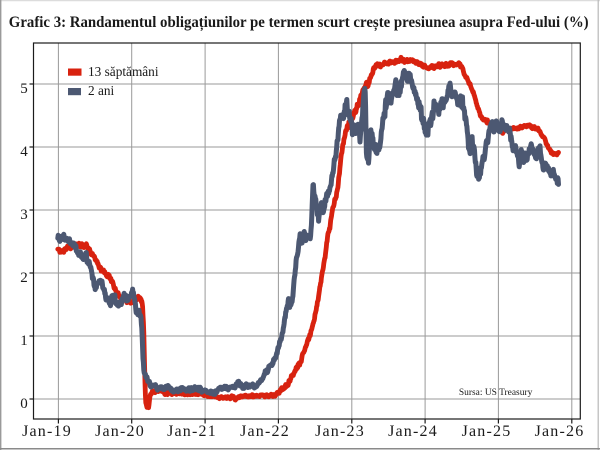 Image resolution: width=600 pixels, height=451 pixels. What do you see at coordinates (487, 431) in the screenshot?
I see `svg-text: Jan-25` at bounding box center [487, 431].